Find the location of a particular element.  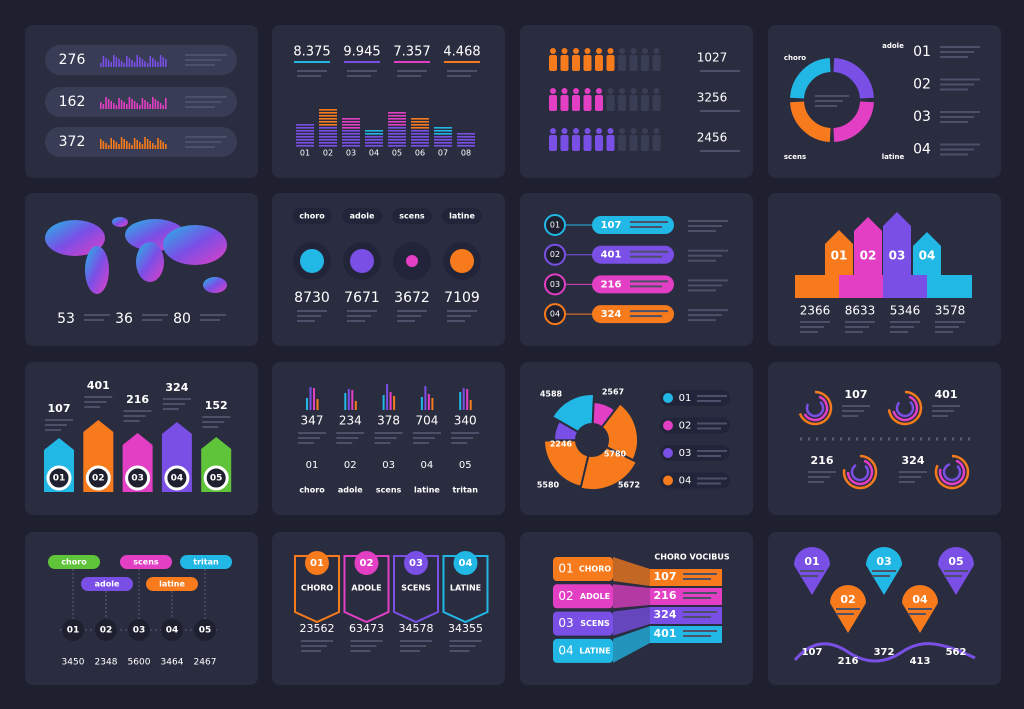

mini-bar-label: choro is located at coordinates (312, 490).